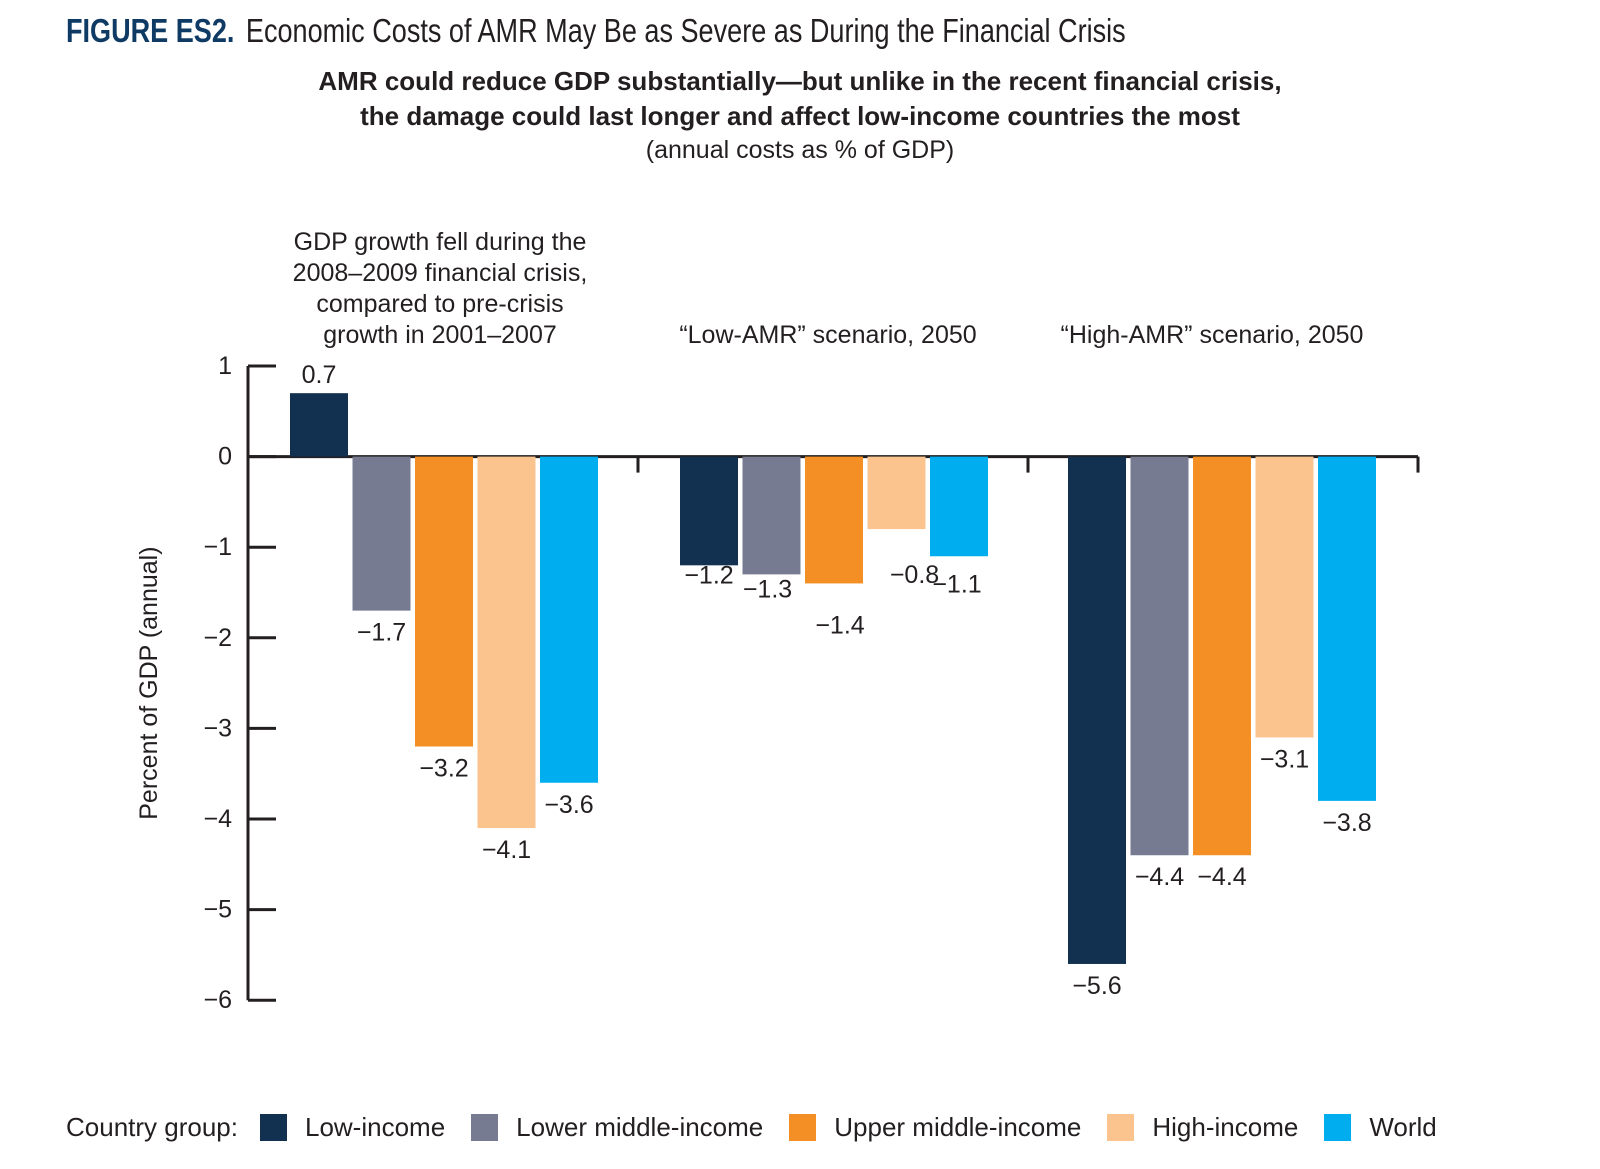  What do you see at coordinates (440, 335) in the screenshot?
I see `category-label-line: growth in 2001–2007` at bounding box center [440, 335].